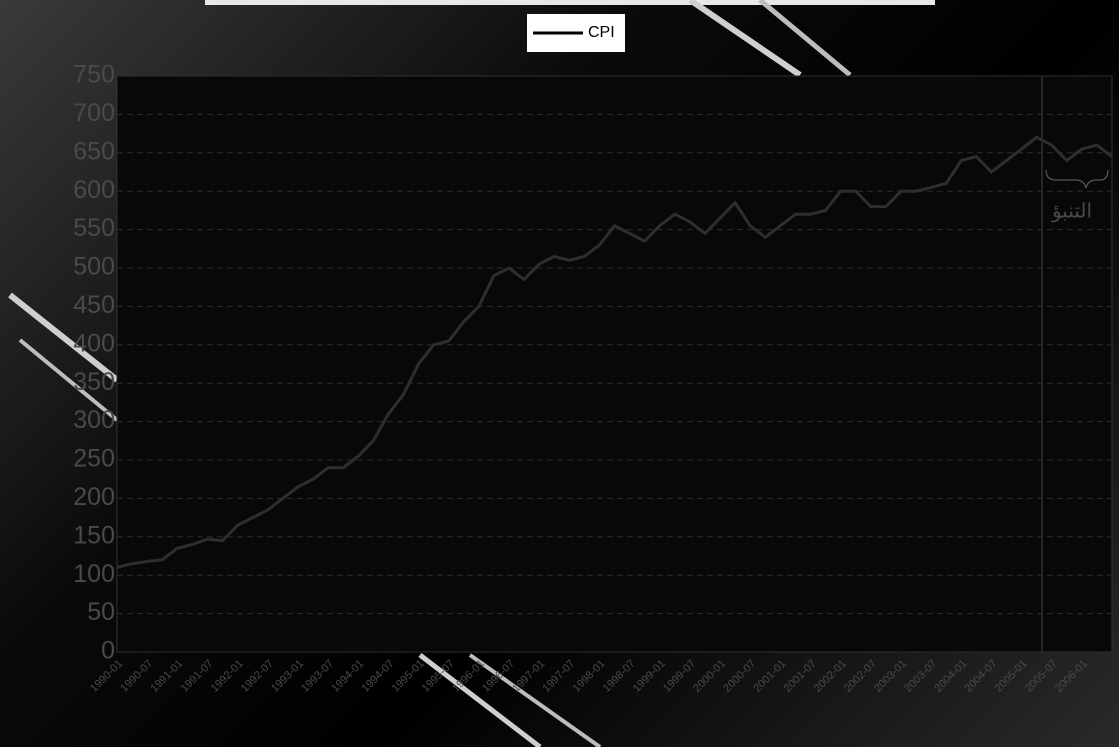 This screenshot has width=1119, height=747. Describe the element at coordinates (101, 612) in the screenshot. I see `y-tick-label: 50` at that location.